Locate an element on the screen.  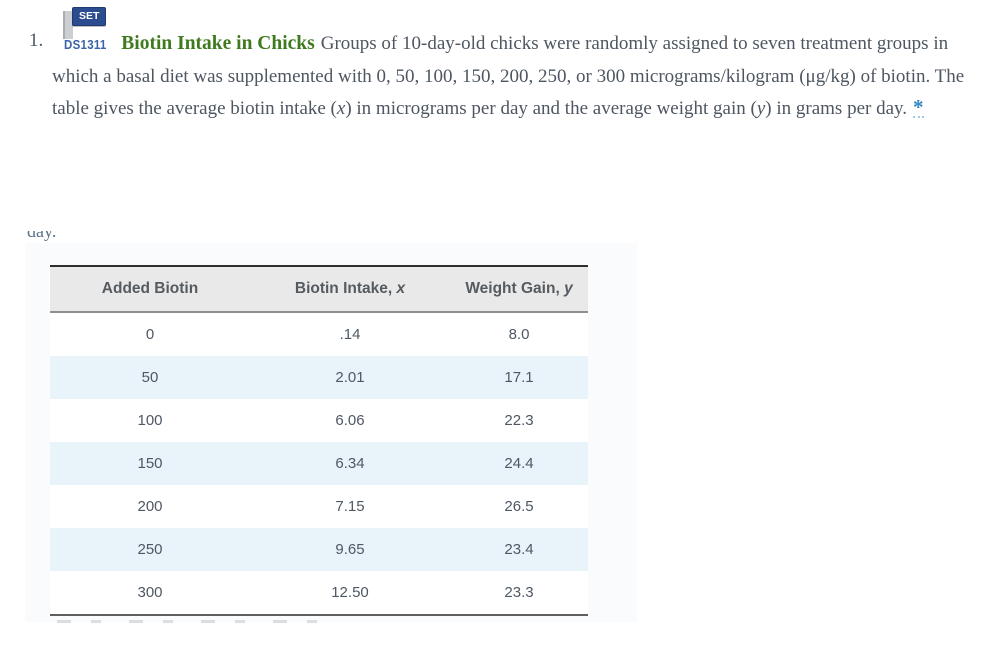
header-added-biotin: Added Biotin is located at coordinates (150, 289).